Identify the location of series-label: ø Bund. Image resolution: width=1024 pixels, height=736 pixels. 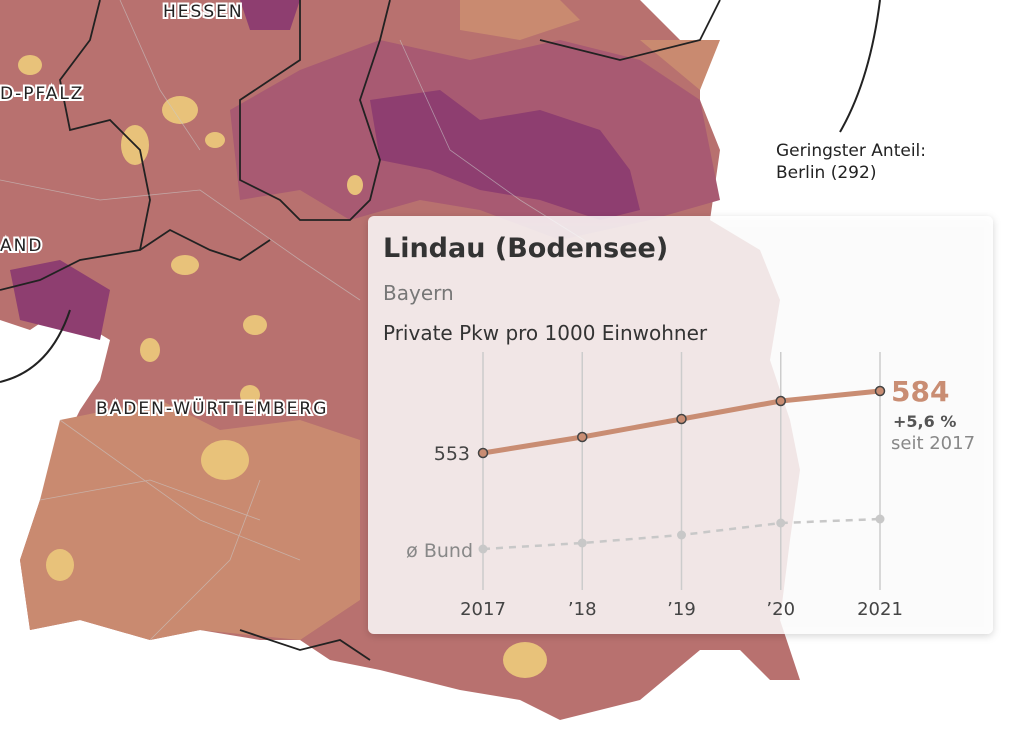
(439, 551).